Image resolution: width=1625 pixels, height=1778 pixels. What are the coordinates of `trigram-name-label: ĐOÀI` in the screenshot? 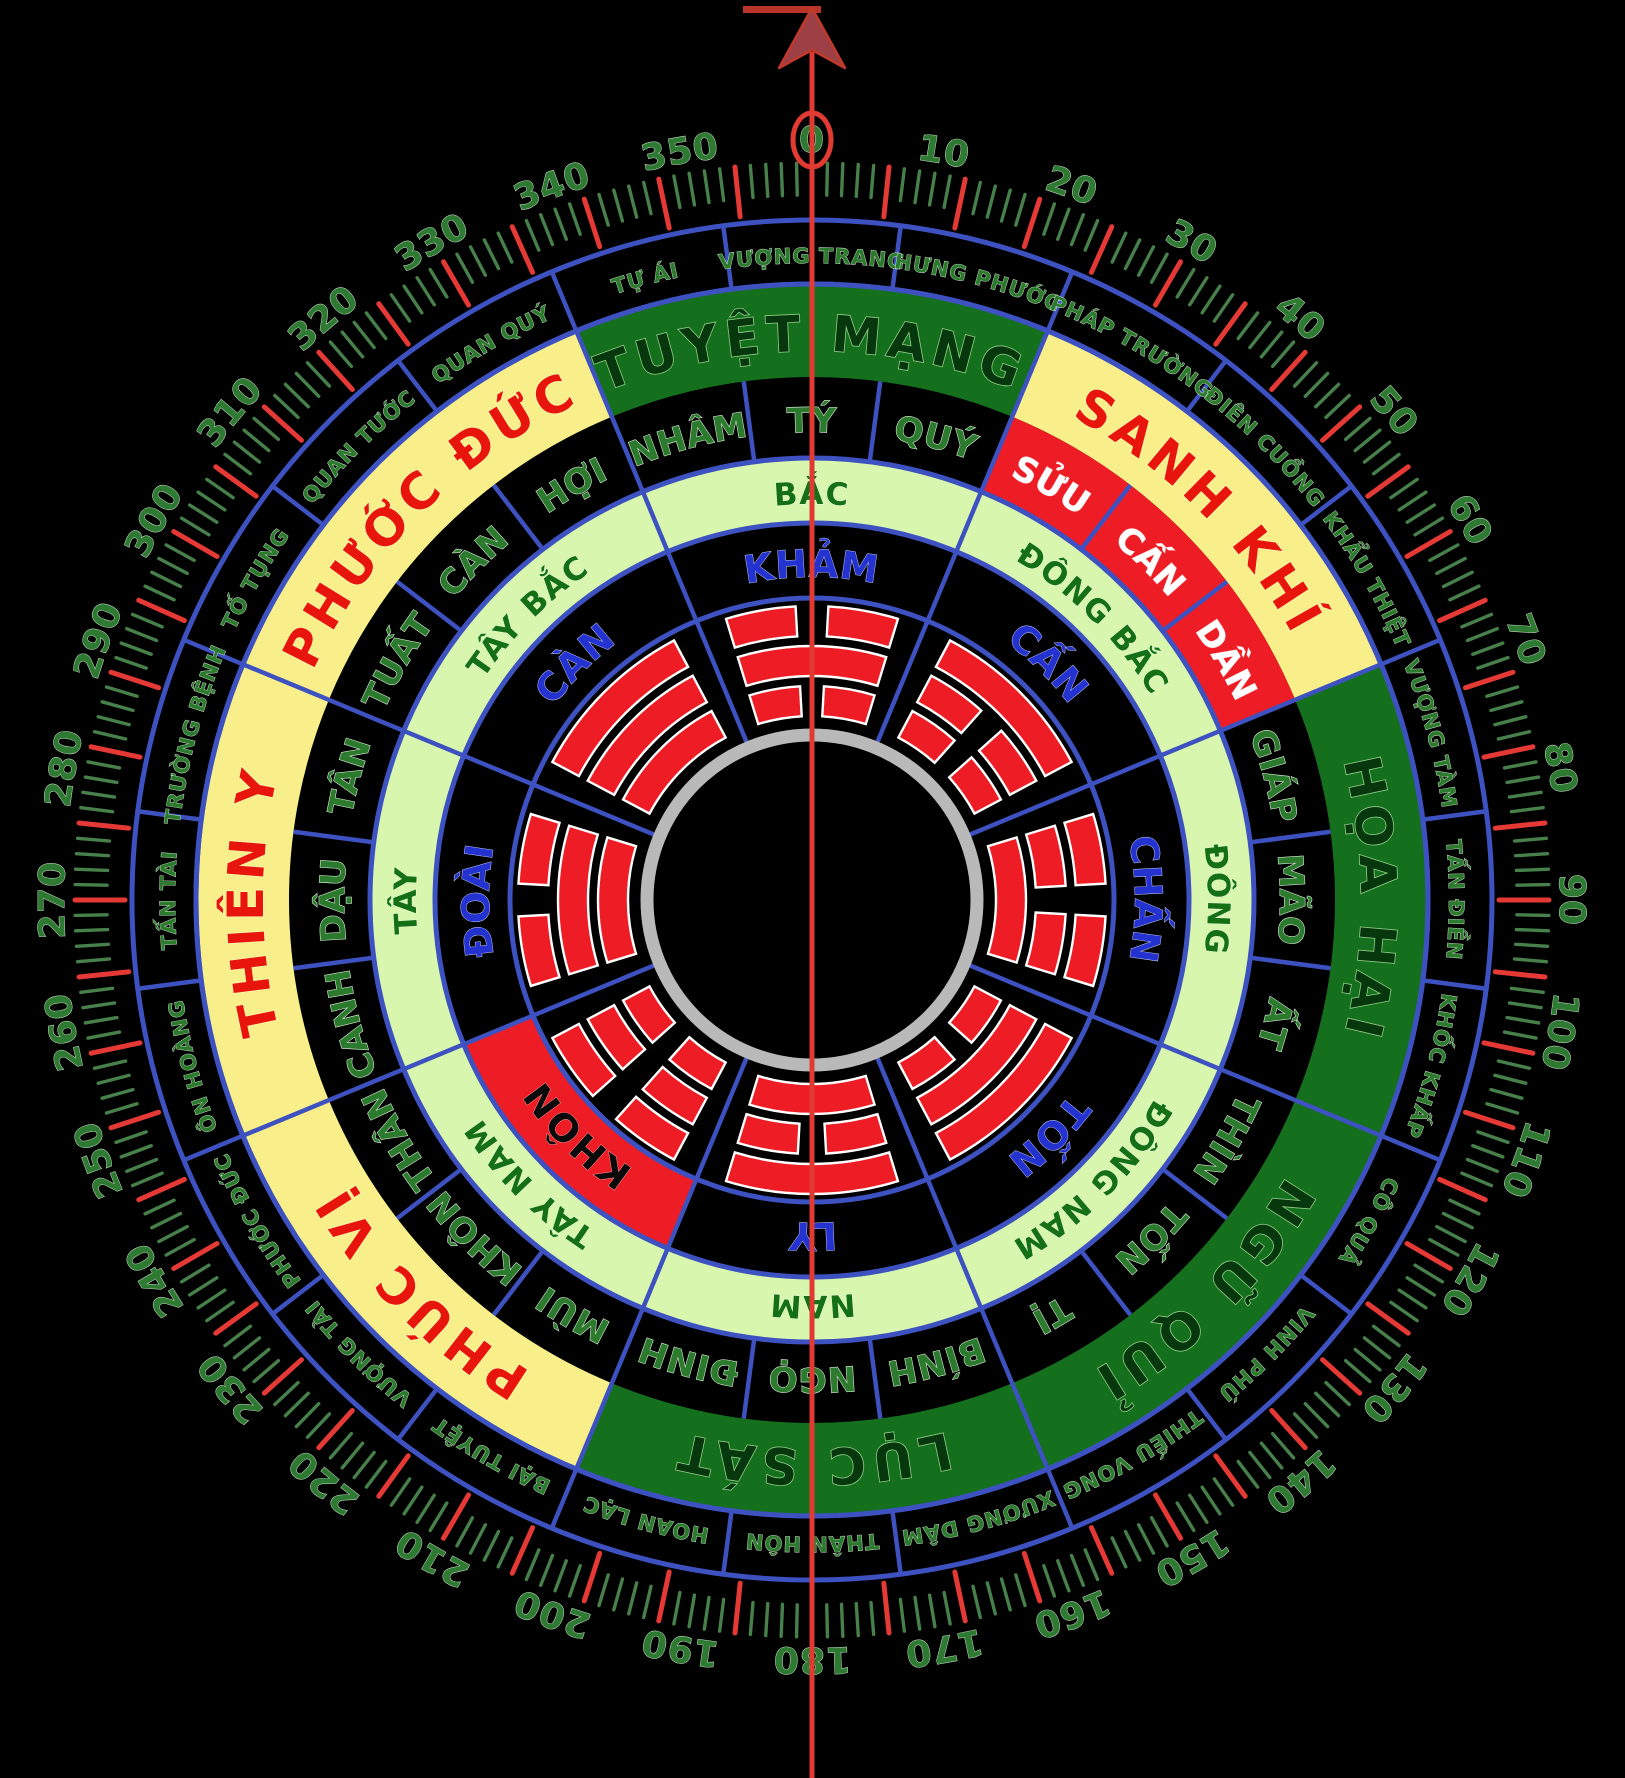 It's located at (478, 900).